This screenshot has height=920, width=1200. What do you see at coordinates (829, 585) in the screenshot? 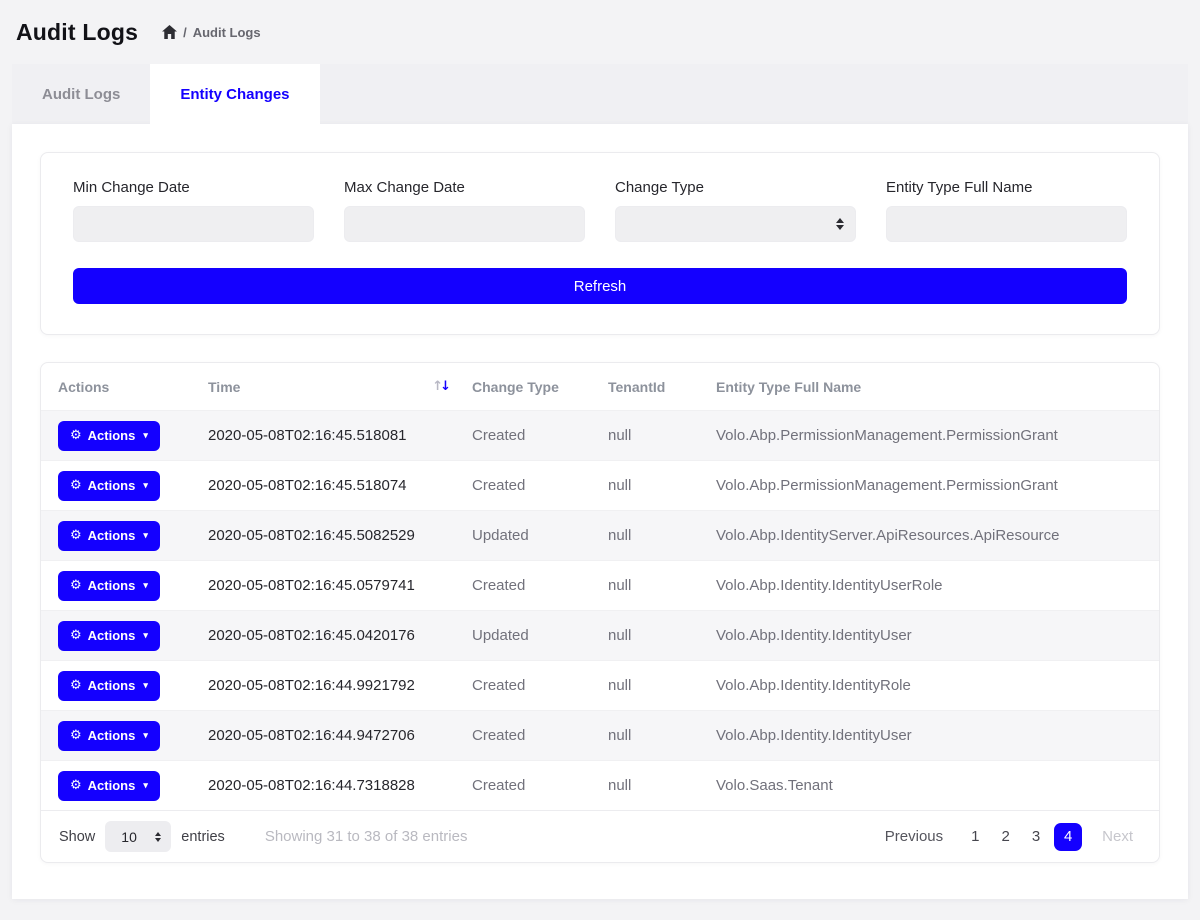
I see `entity-type-cell: Volo.Abp.Identity.IdentityUserRole` at bounding box center [829, 585].